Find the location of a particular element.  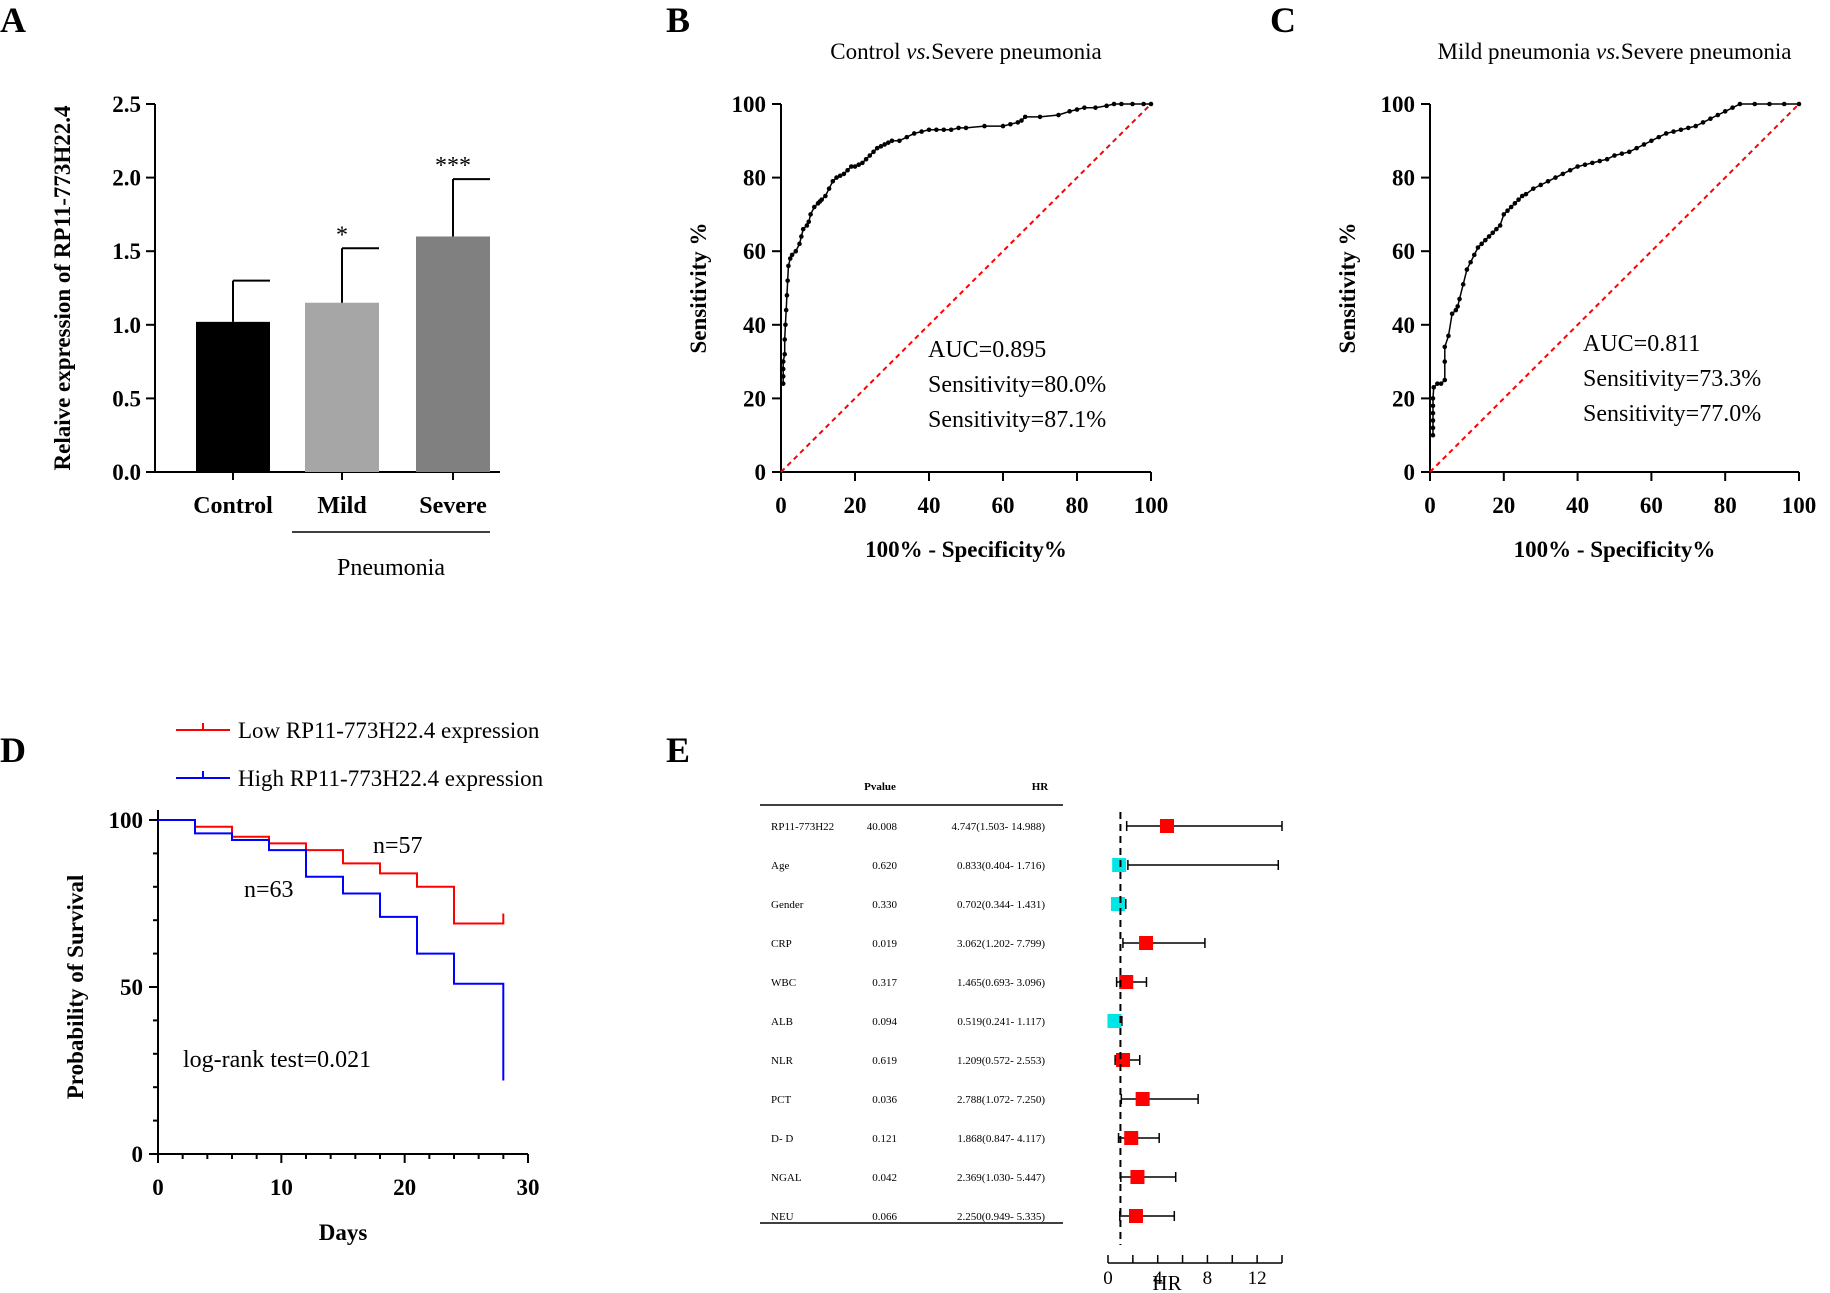

y-tick-label: 80 is located at coordinates (754, 178).